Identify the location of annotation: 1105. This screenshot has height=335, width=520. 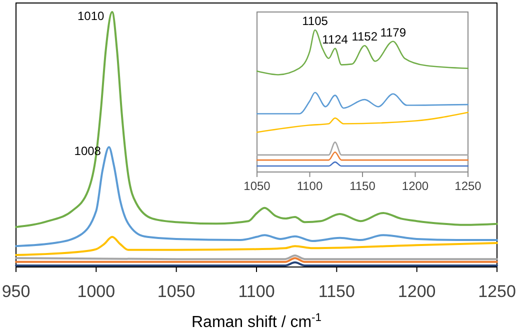
(315, 21).